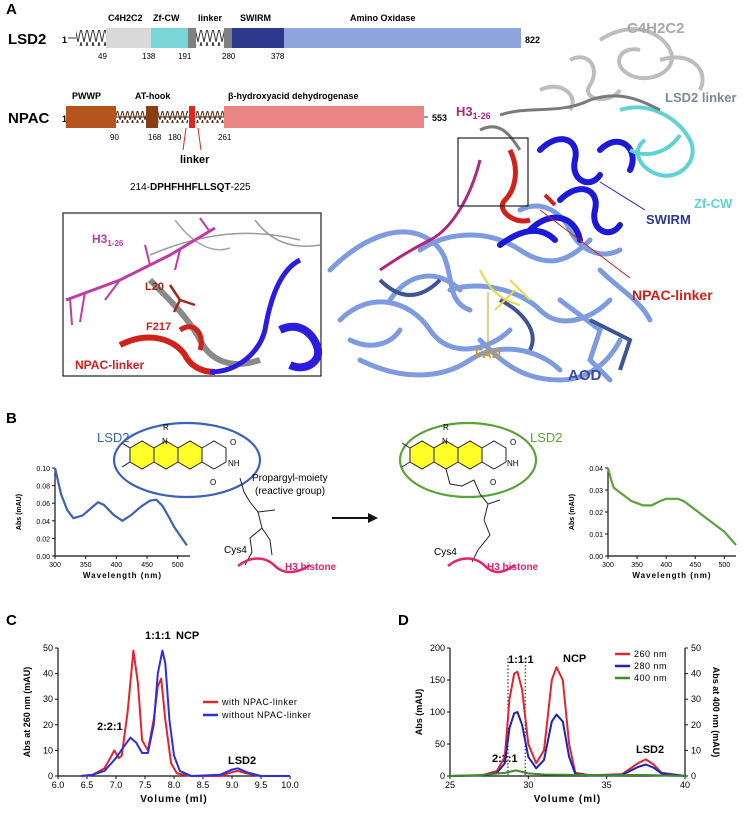 The image size is (753, 829). I want to click on y-tick-label: 10, so click(48, 750).